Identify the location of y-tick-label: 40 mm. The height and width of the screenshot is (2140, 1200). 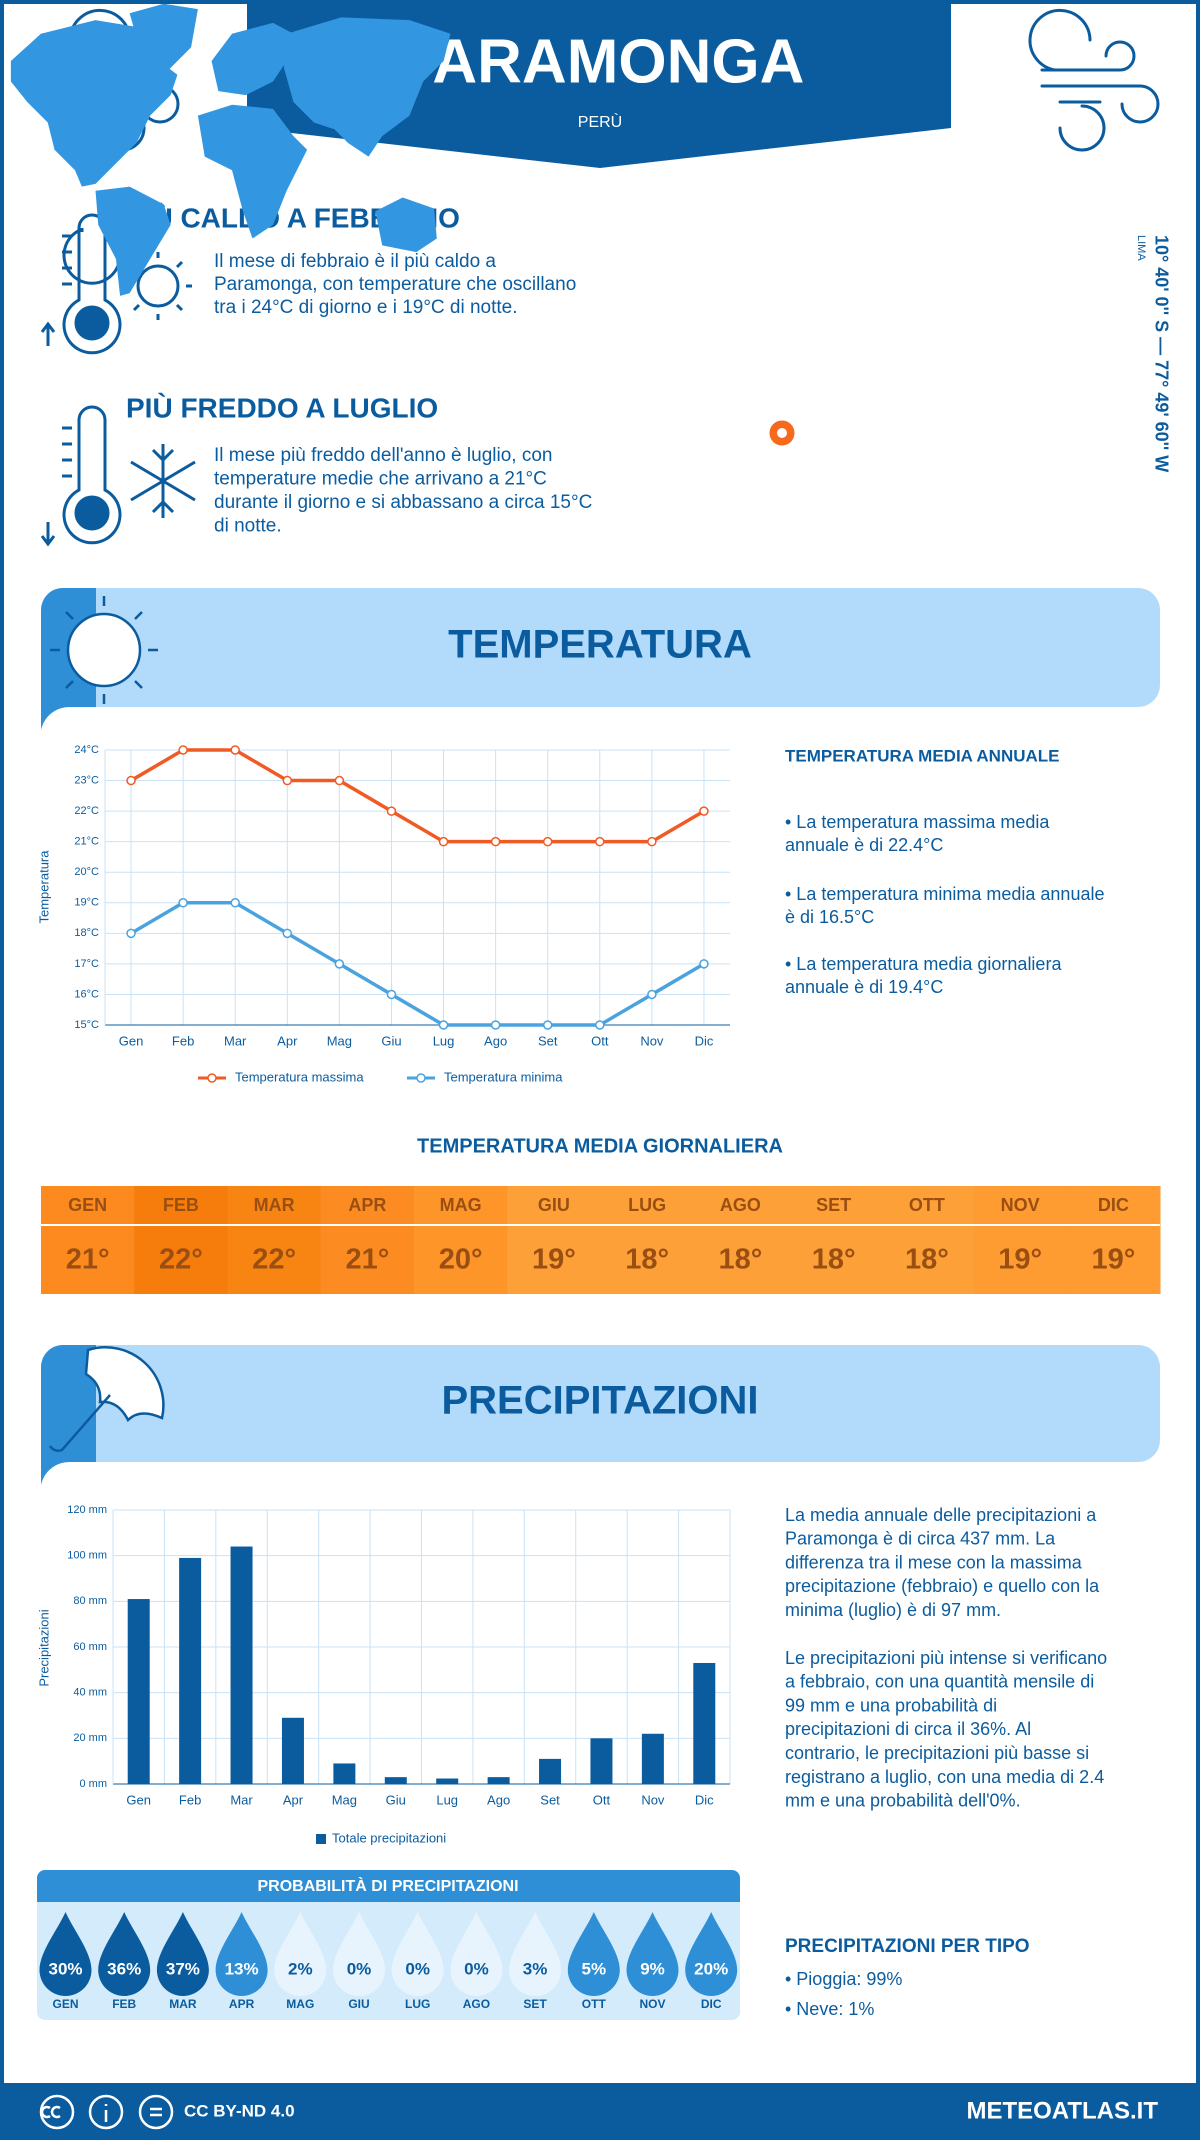
(90, 1693).